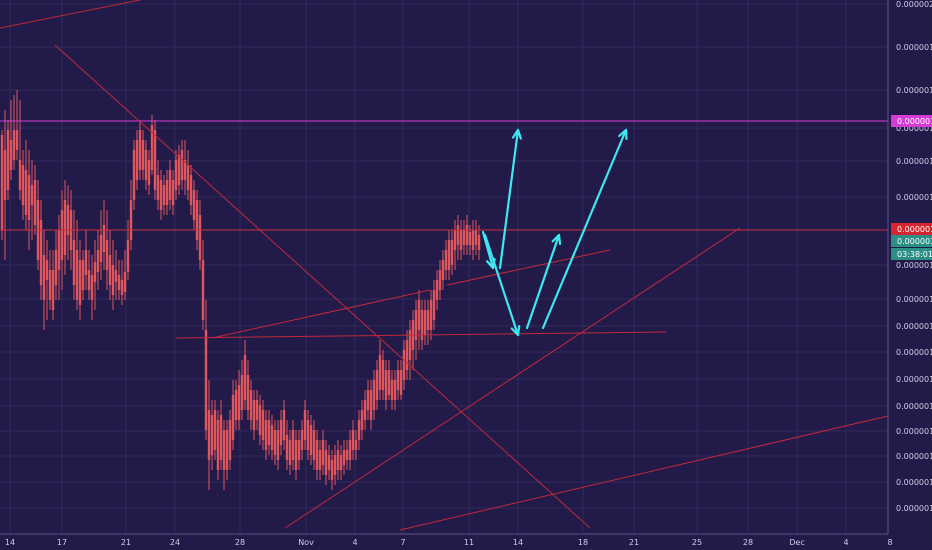 The image size is (932, 550). What do you see at coordinates (796, 542) in the screenshot?
I see `x-tick-label-14: Dec` at bounding box center [796, 542].